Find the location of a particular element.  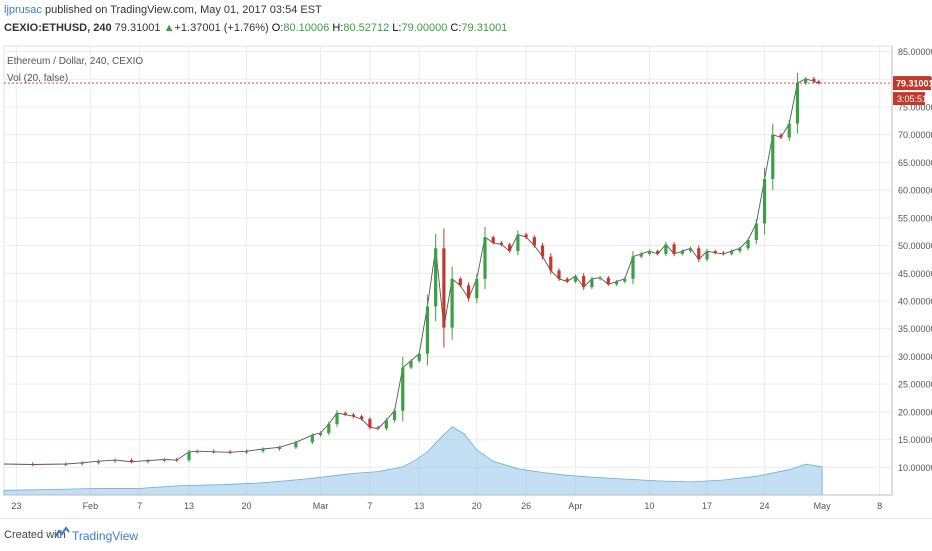

y-tick-label: 35.00000 is located at coordinates (915, 329).